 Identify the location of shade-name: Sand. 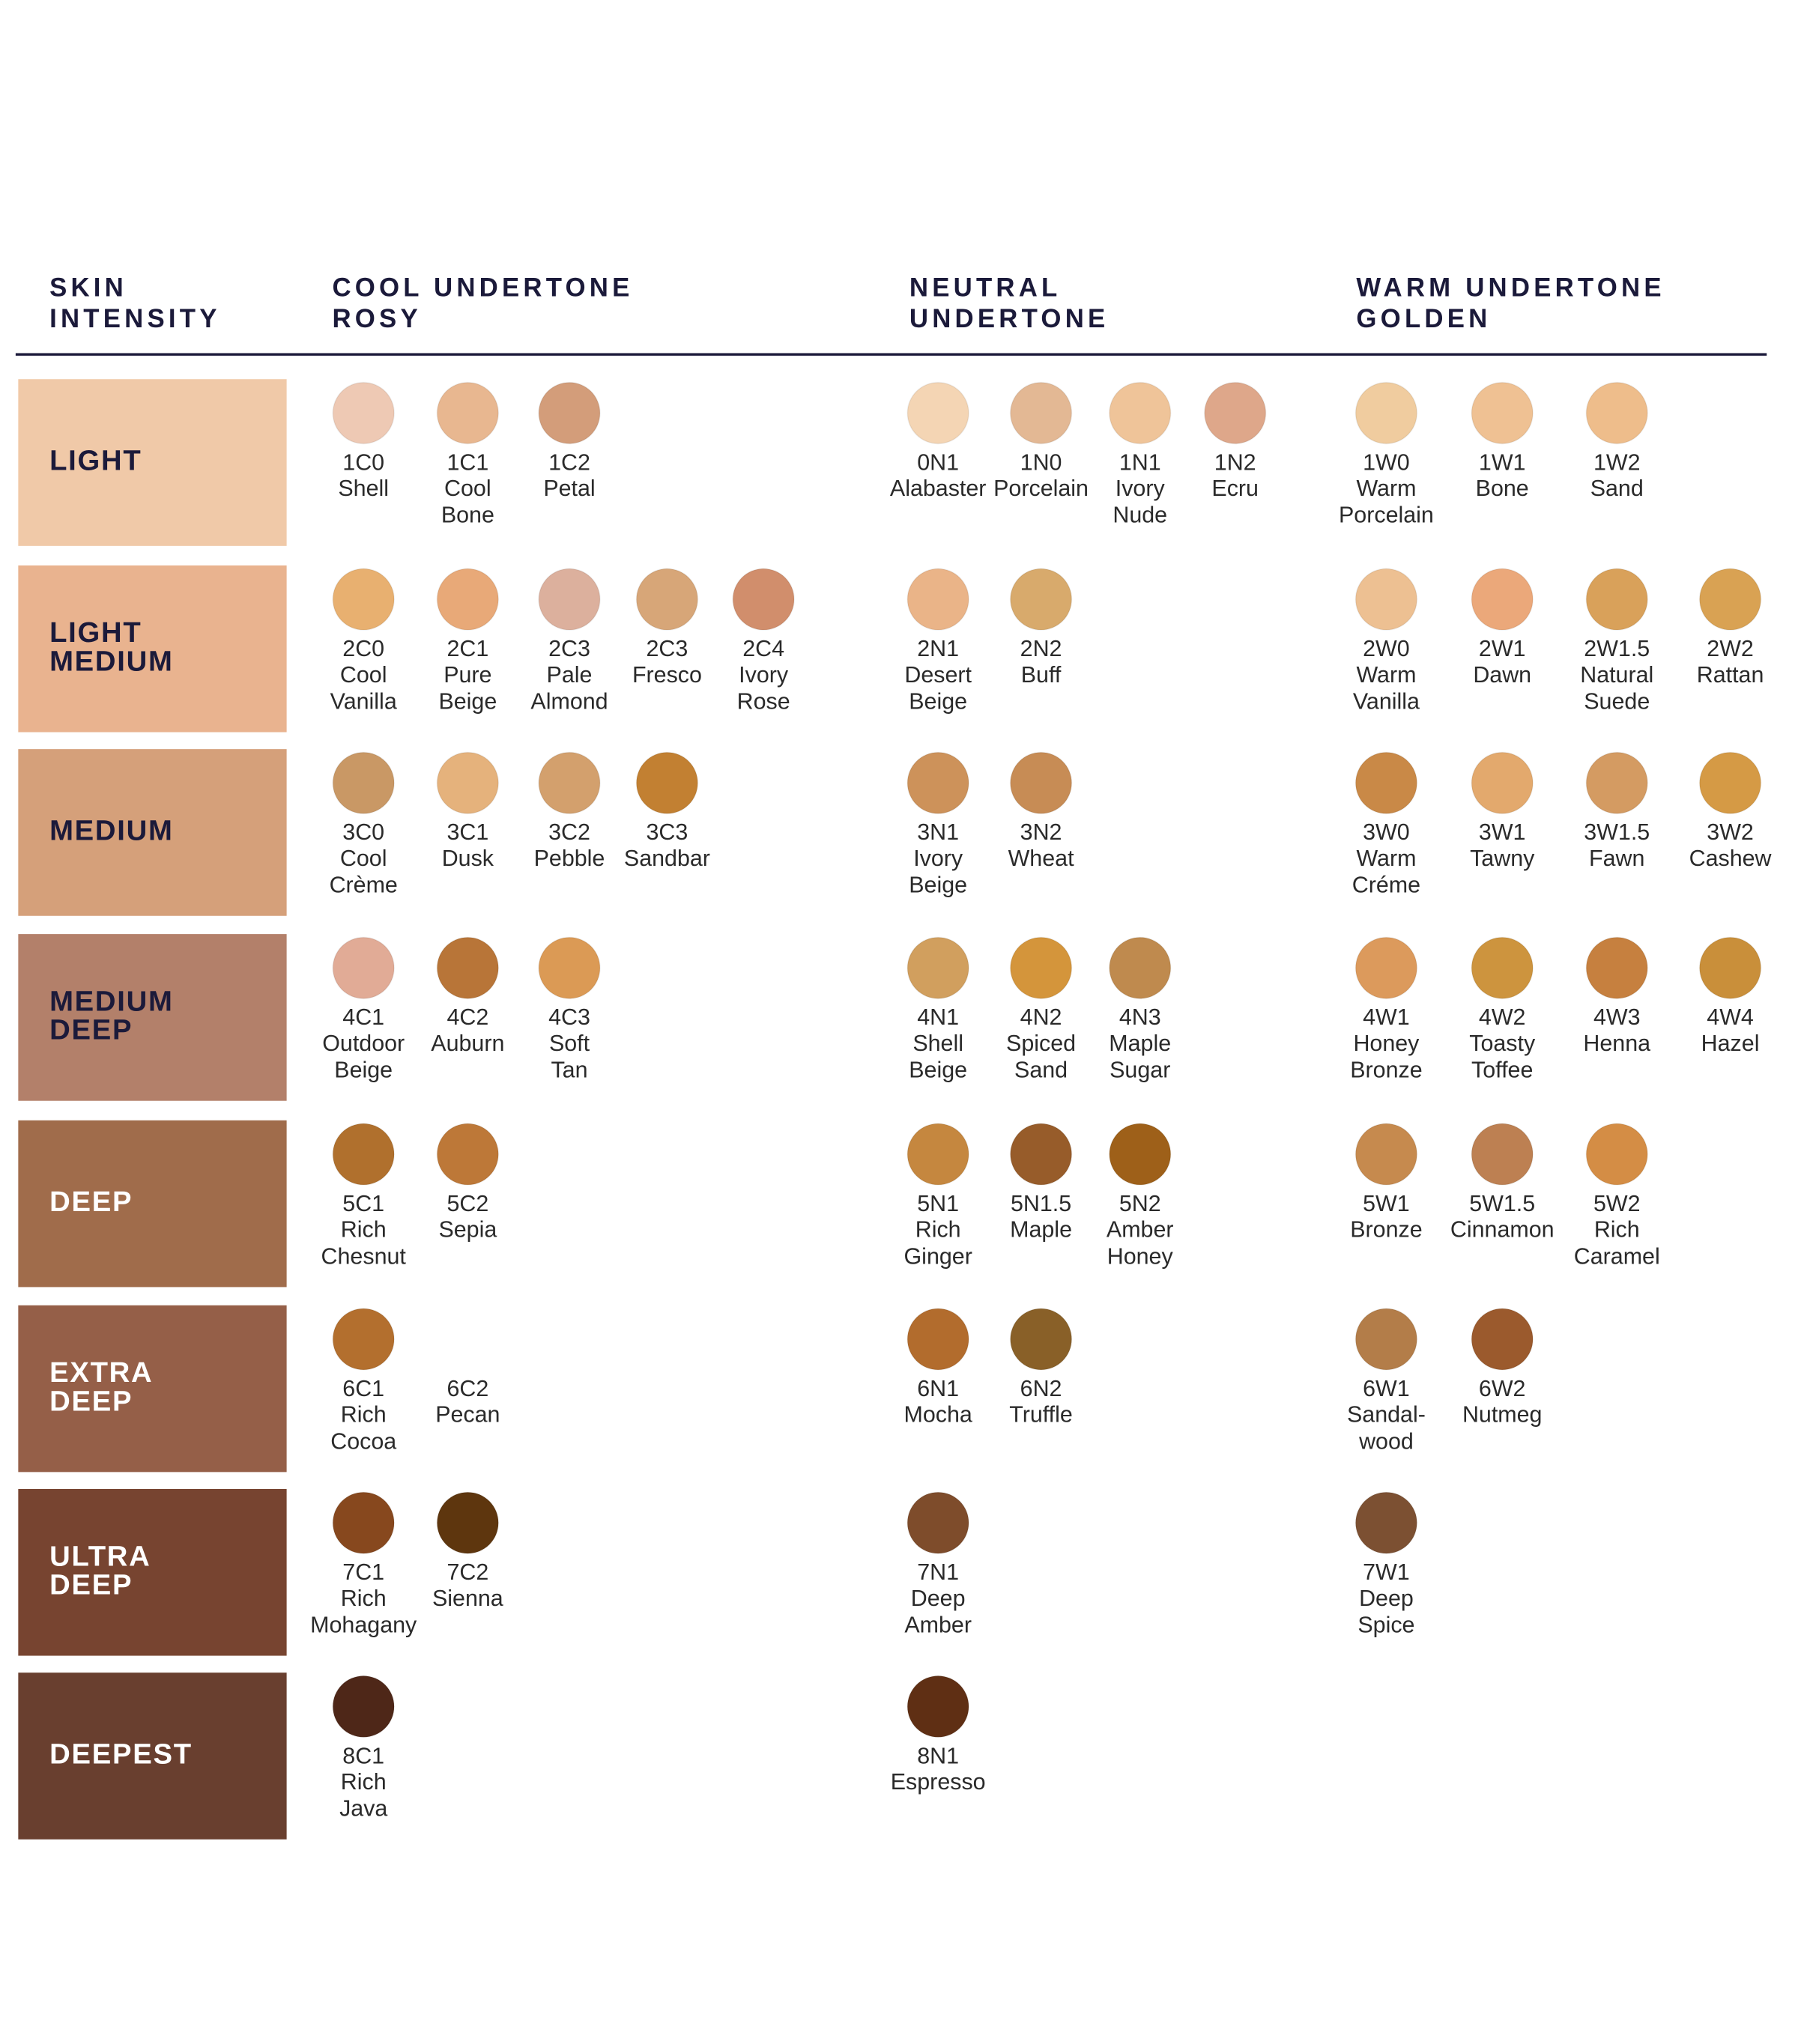
(1041, 1070).